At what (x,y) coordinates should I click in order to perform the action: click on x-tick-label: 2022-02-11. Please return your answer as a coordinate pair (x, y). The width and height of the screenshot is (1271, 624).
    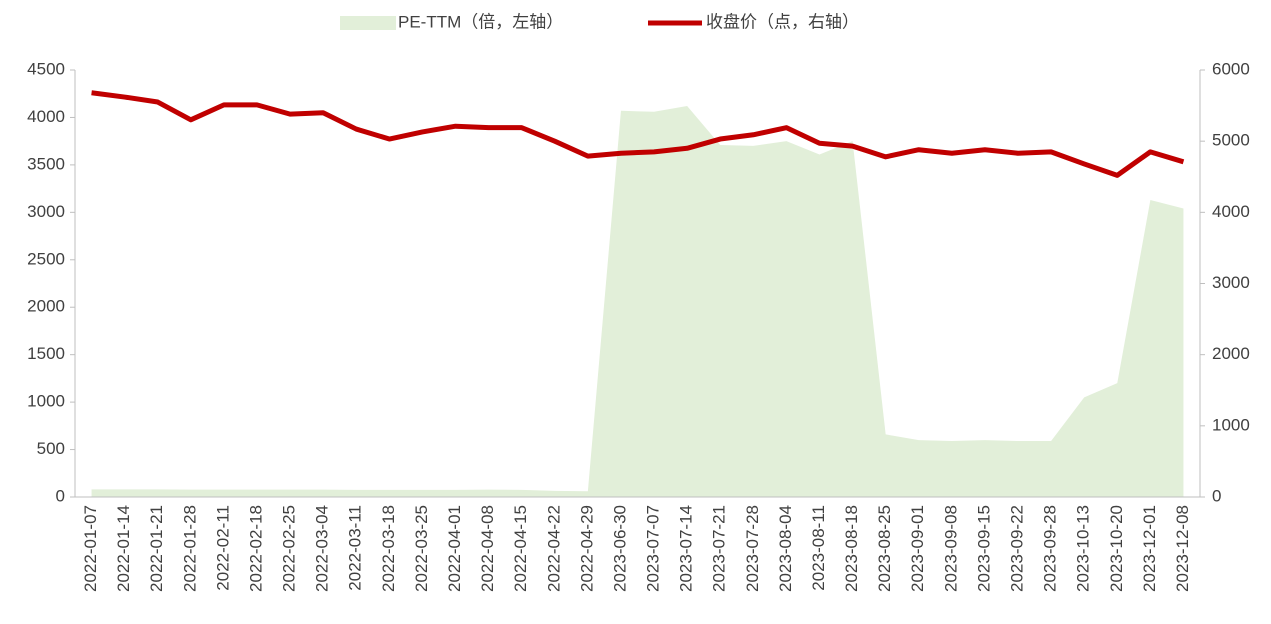
    Looking at the image, I should click on (222, 548).